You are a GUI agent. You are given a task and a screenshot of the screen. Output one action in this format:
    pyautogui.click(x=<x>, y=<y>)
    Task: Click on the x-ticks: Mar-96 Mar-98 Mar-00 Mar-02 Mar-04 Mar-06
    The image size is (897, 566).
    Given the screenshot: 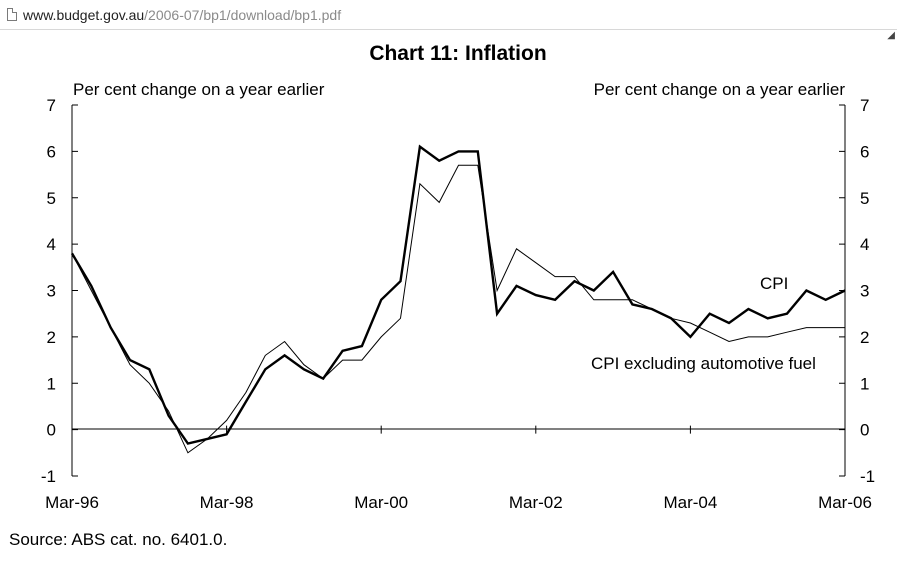 What is the action you would take?
    pyautogui.click(x=458, y=468)
    